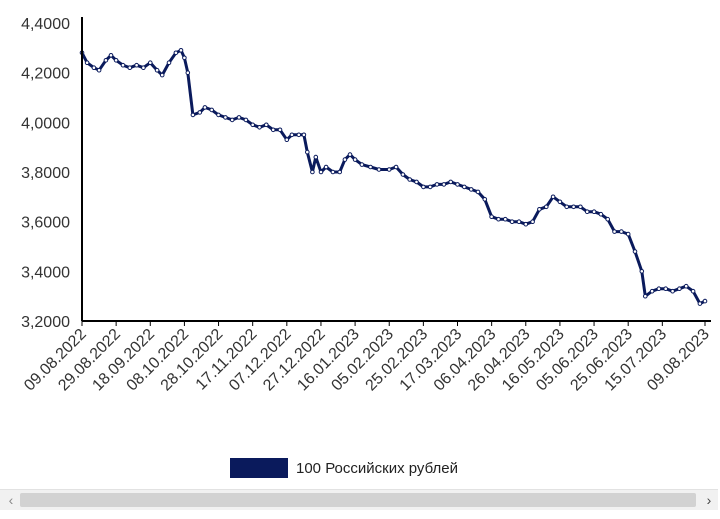  I want to click on y-tick-label: 3,2000, so click(45, 322).